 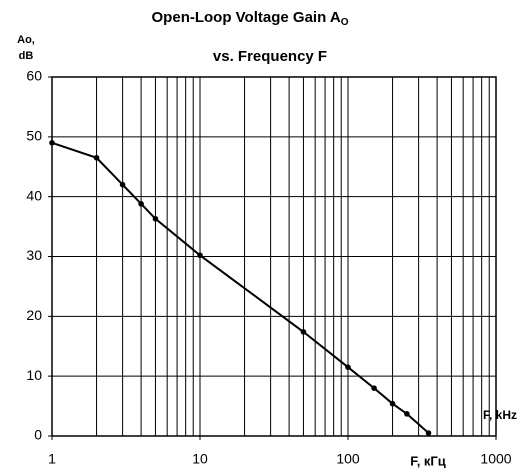 I want to click on y-tick-label: 0, so click(x=38, y=435).